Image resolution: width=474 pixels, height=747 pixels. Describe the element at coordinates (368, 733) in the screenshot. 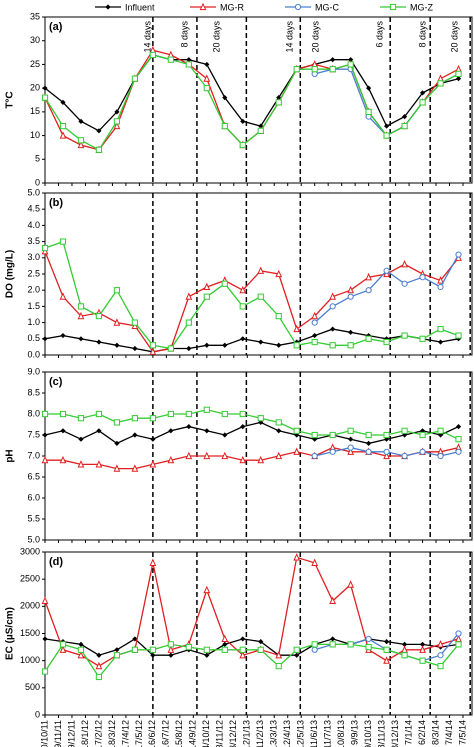

I see `x-tick-label: 9/10/13` at that location.